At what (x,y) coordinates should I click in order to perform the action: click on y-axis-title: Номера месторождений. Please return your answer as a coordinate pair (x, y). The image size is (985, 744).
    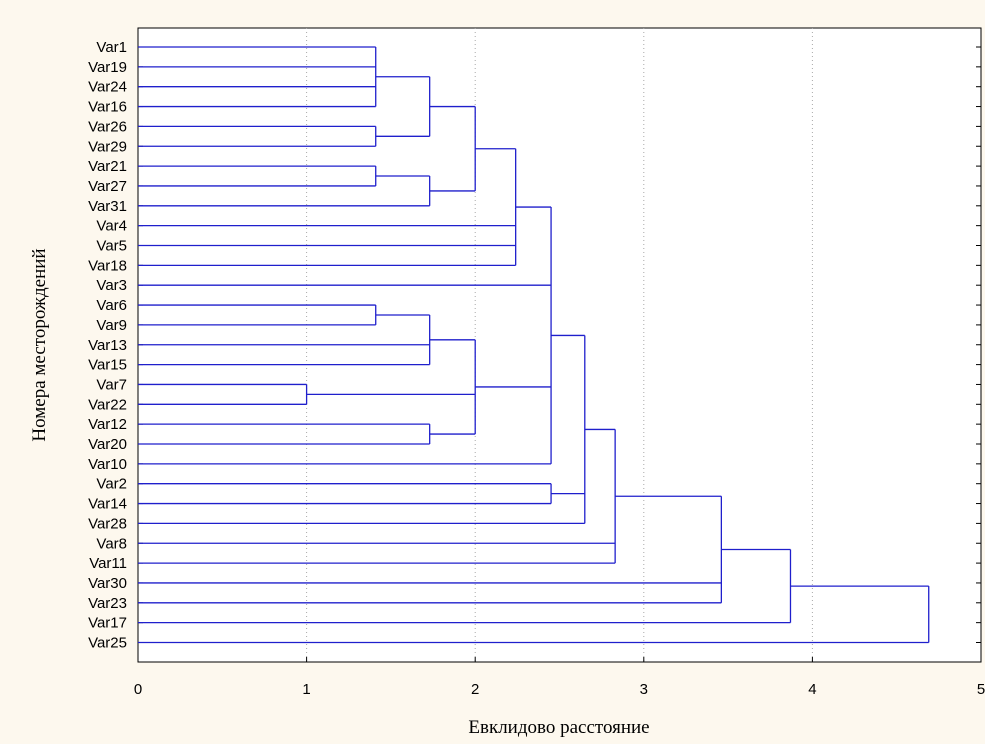
    Looking at the image, I should click on (39, 344).